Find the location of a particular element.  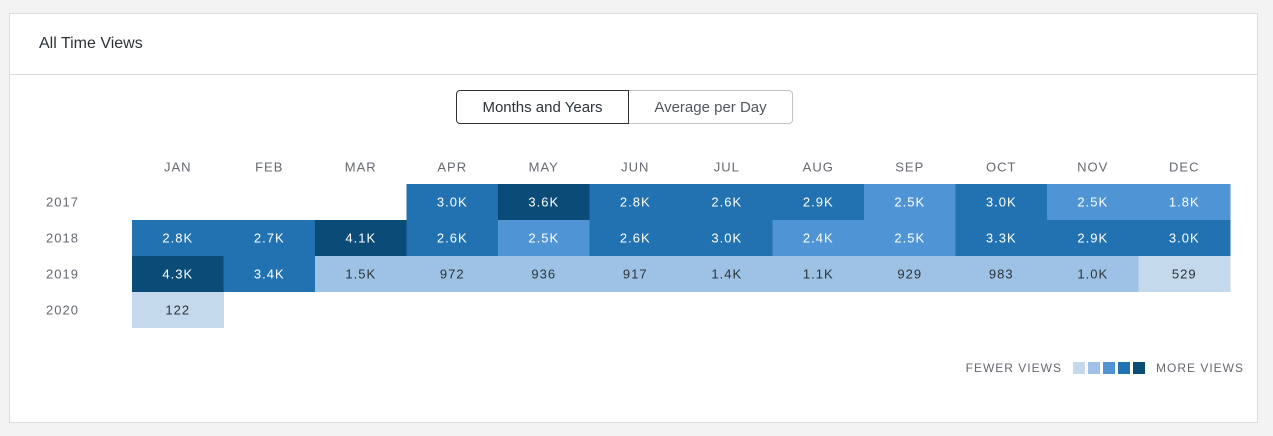

heatmap-cell-2017-oct is located at coordinates (1001, 202).